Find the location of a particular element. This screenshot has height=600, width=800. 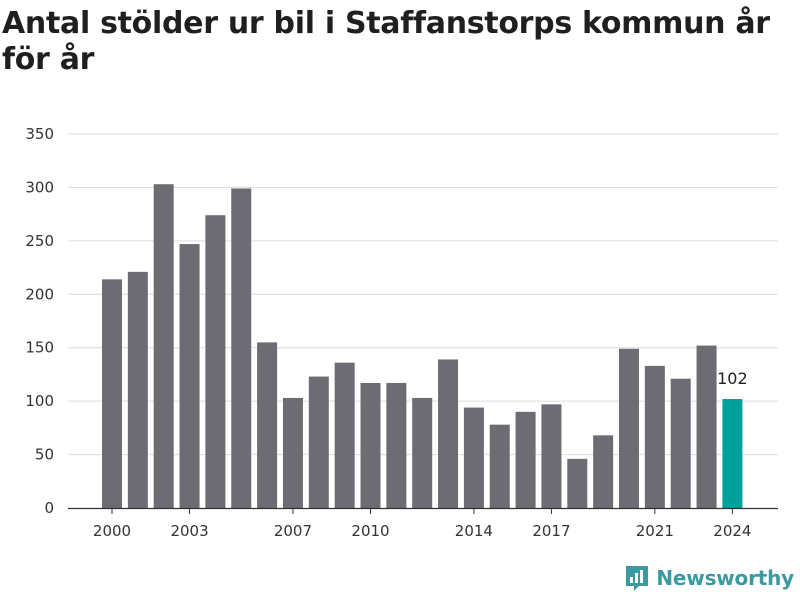

x-tick-label: 2010 is located at coordinates (370, 531).